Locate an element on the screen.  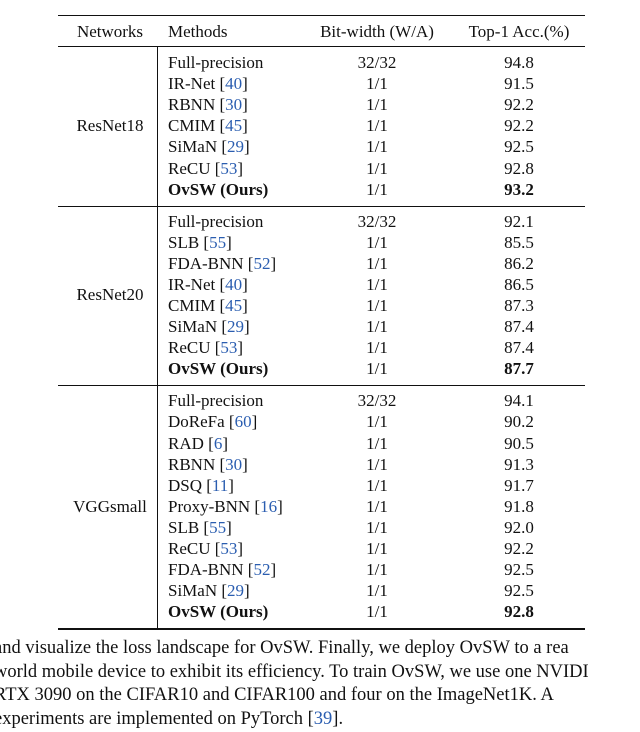
citation: 40 is located at coordinates (234, 284).